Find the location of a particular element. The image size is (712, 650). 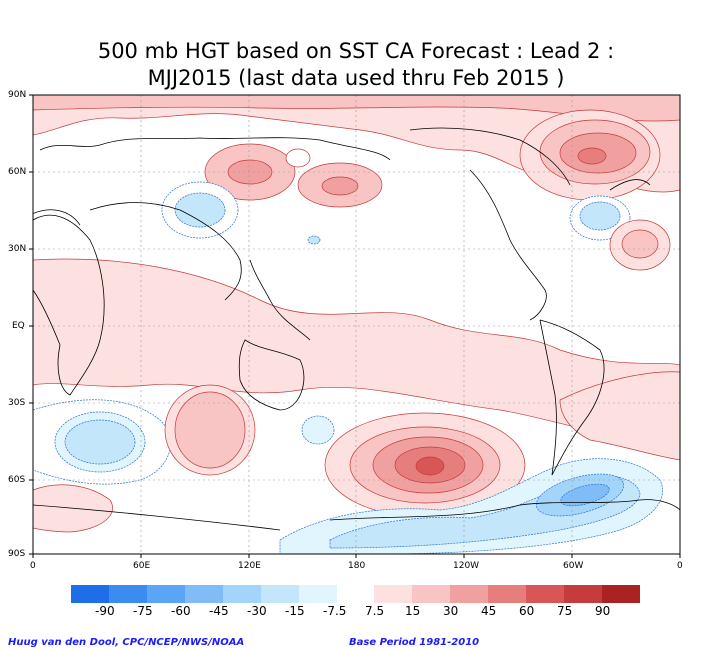

lon-label: 180 is located at coordinates (357, 566).